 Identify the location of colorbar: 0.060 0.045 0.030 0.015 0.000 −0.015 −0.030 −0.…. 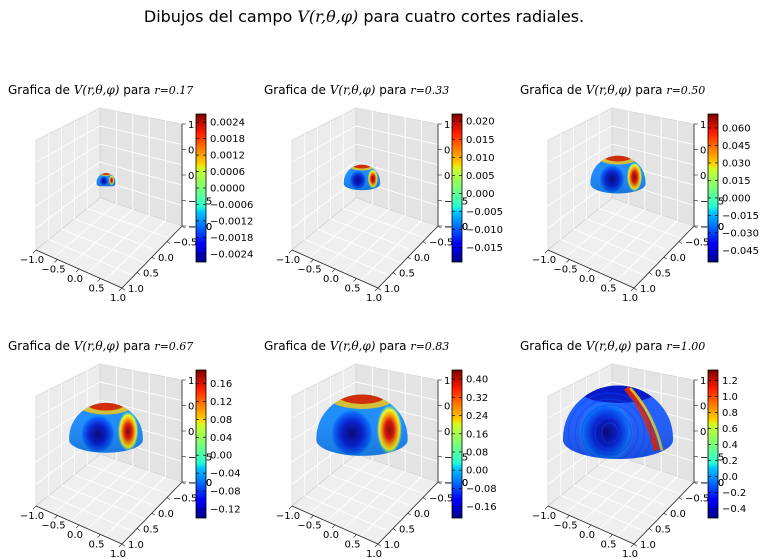
(733, 188).